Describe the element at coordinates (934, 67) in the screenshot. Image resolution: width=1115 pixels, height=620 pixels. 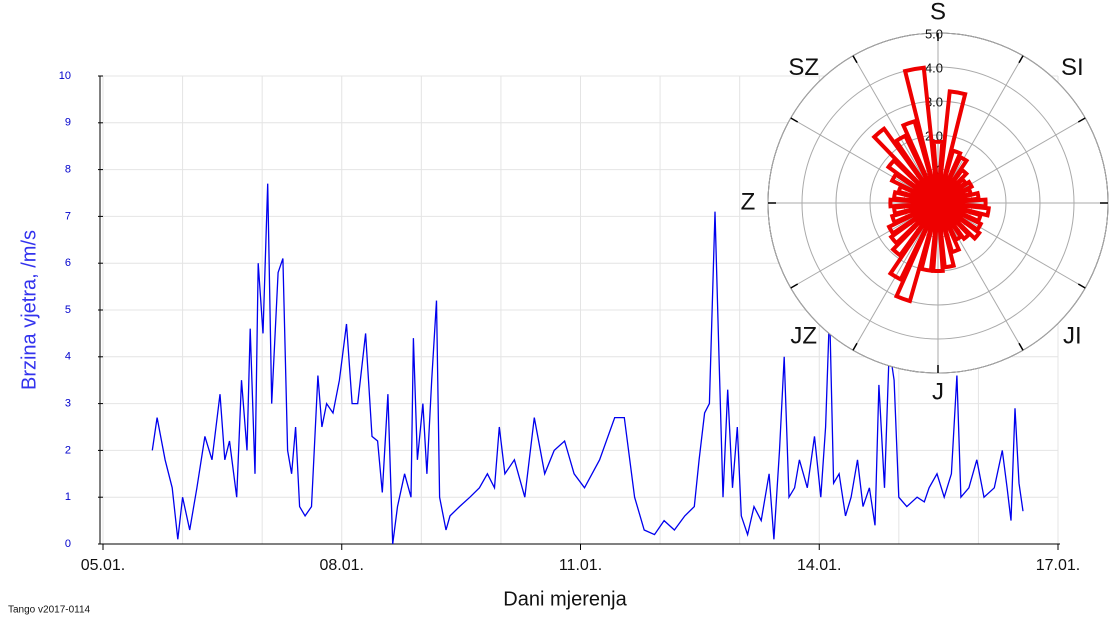
I see `r-tick-label: 4.0` at that location.